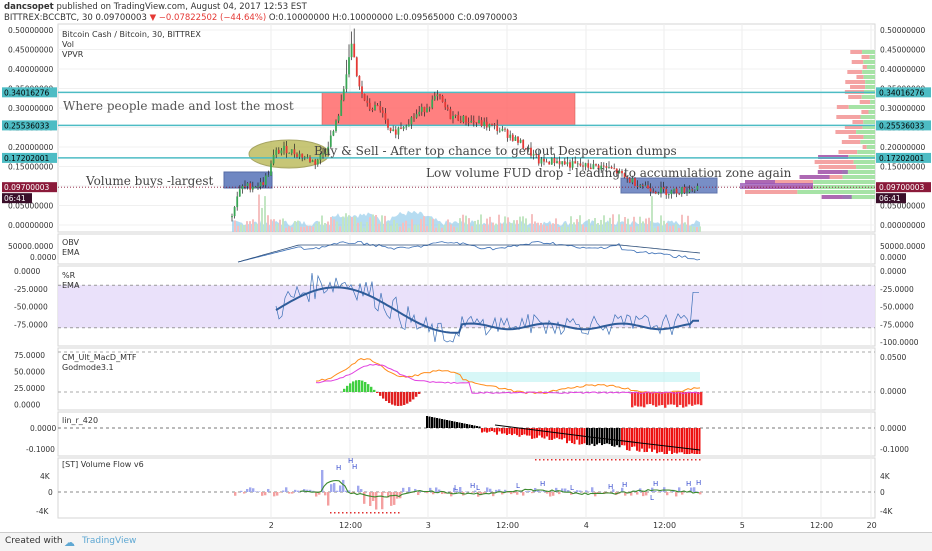 The width and height of the screenshot is (932, 551). What do you see at coordinates (109, 541) in the screenshot?
I see `tradingview-brand: TradingView` at bounding box center [109, 541].